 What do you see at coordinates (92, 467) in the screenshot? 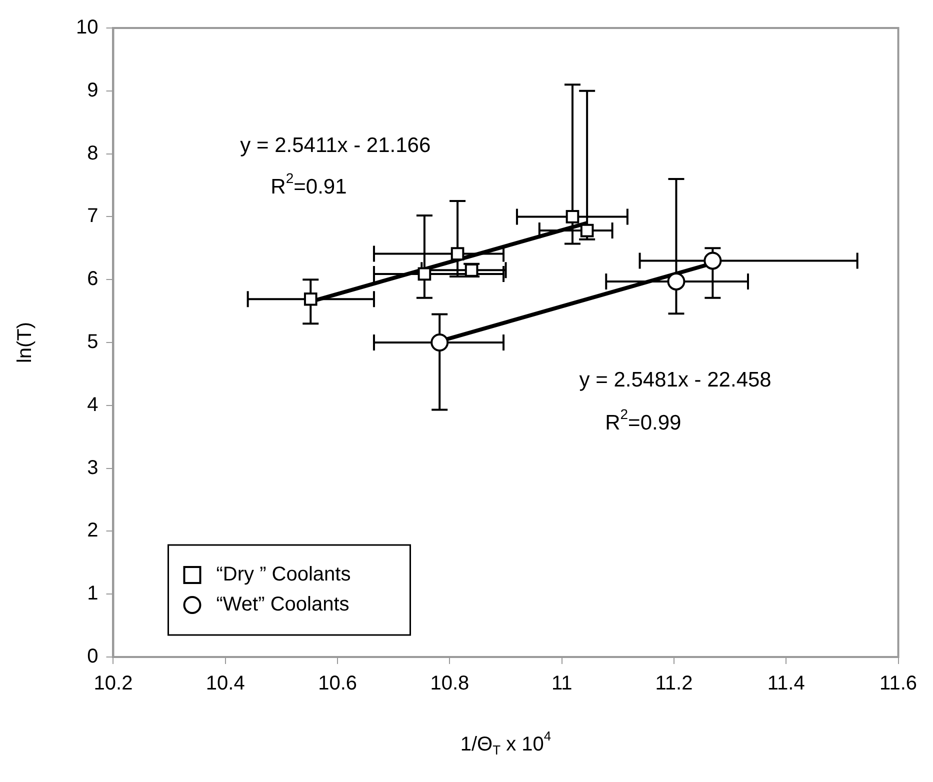
I see `y-tick-label: 3` at bounding box center [92, 467].